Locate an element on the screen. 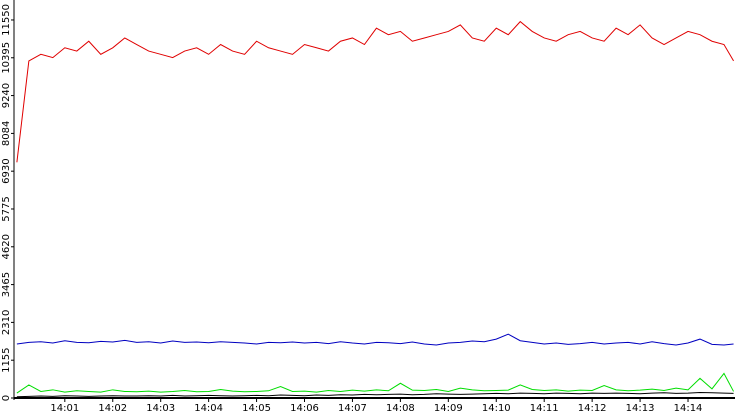 The image size is (735, 415). x-tick-label: 14:14 is located at coordinates (688, 408).